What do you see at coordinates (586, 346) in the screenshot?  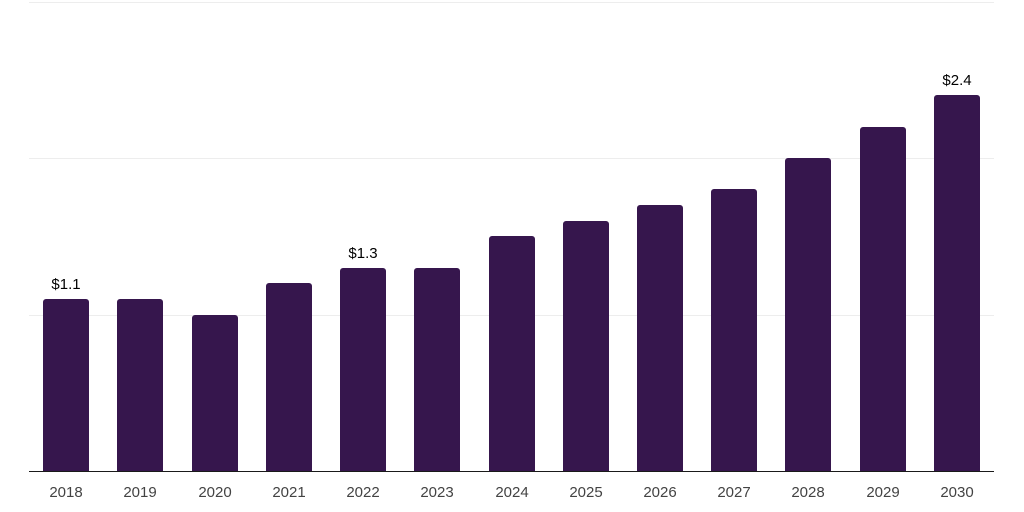 I see `bar-2025` at bounding box center [586, 346].